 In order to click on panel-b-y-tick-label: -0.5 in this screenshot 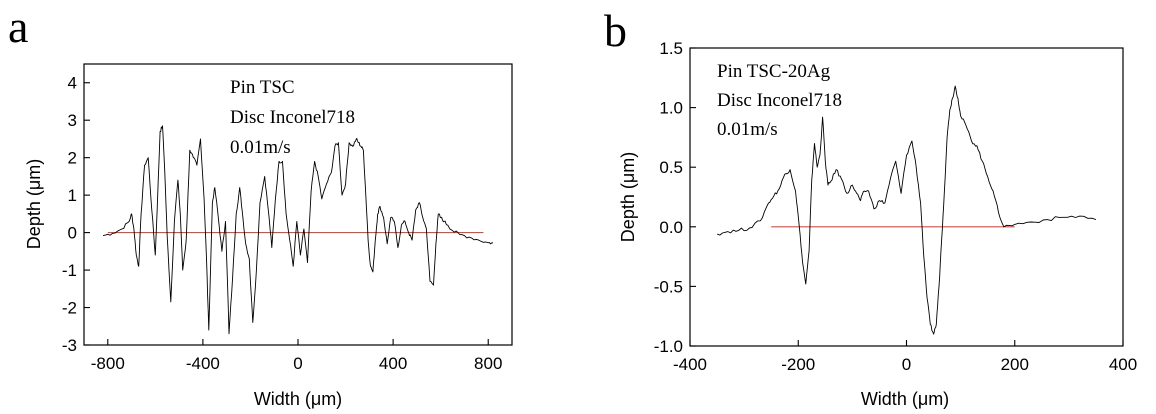, I will do `click(668, 286)`.